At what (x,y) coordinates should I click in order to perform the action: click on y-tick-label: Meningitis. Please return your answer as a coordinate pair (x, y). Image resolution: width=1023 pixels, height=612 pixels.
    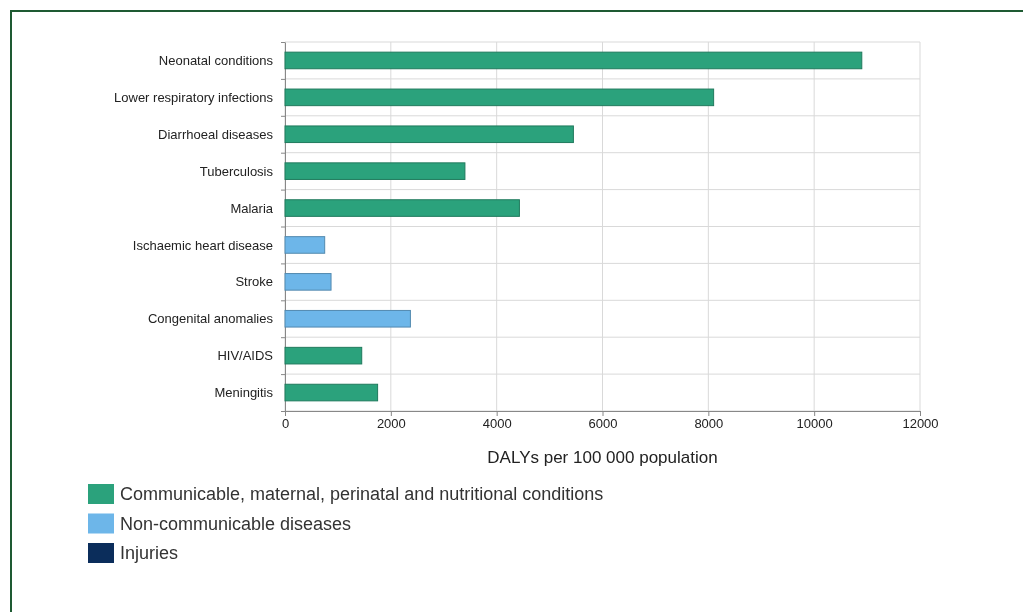
    Looking at the image, I should click on (244, 393).